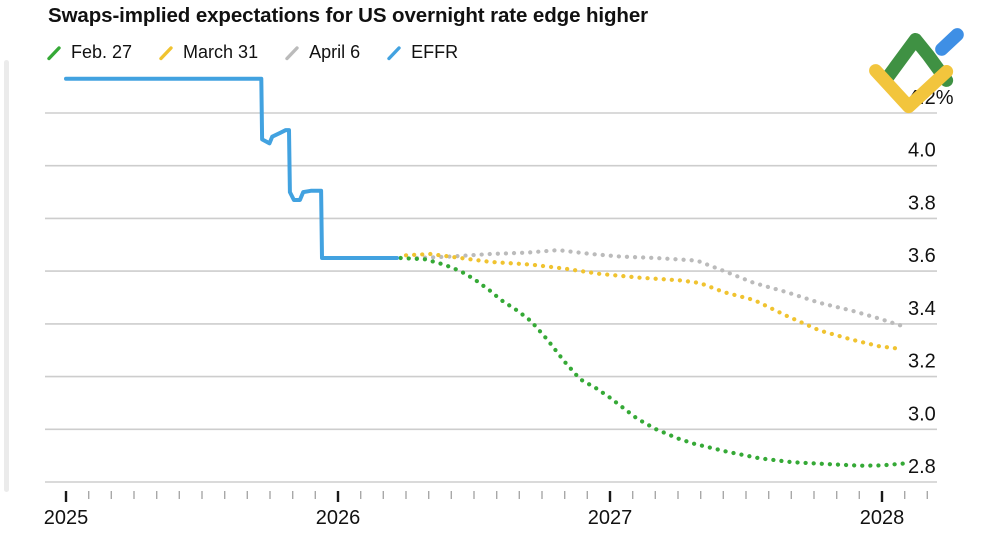  What do you see at coordinates (922, 362) in the screenshot?
I see `y-axis-label: 3.2` at bounding box center [922, 362].